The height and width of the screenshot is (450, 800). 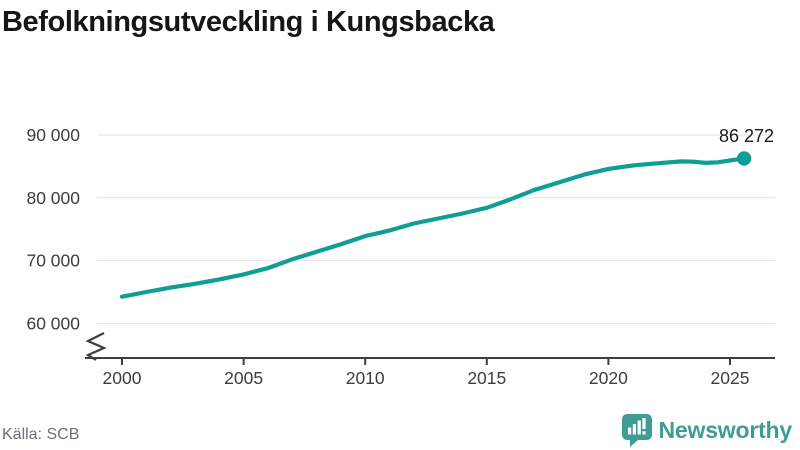 I want to click on newsworthy-wordmark: Newsworthy, so click(x=725, y=429).